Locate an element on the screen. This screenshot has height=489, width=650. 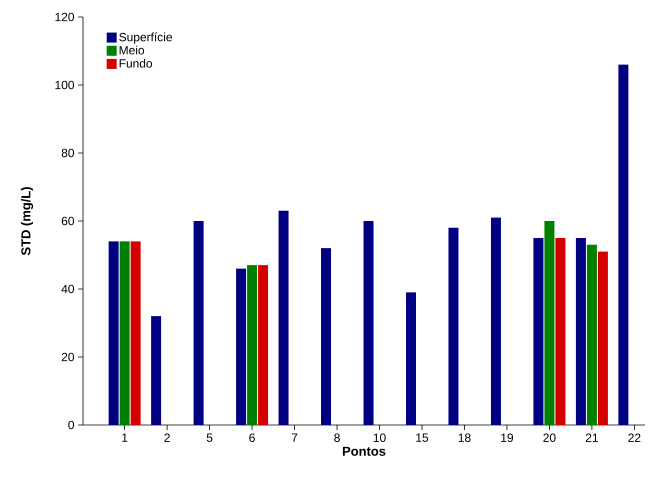
y-tick-label: 60 is located at coordinates (68, 221).